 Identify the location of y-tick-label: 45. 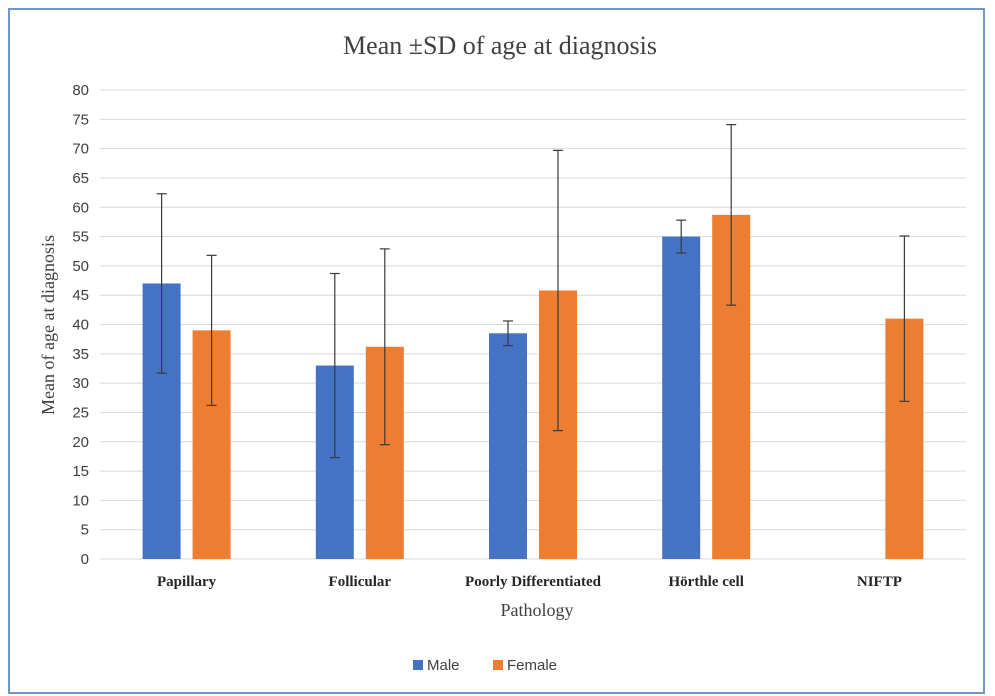
(80, 295).